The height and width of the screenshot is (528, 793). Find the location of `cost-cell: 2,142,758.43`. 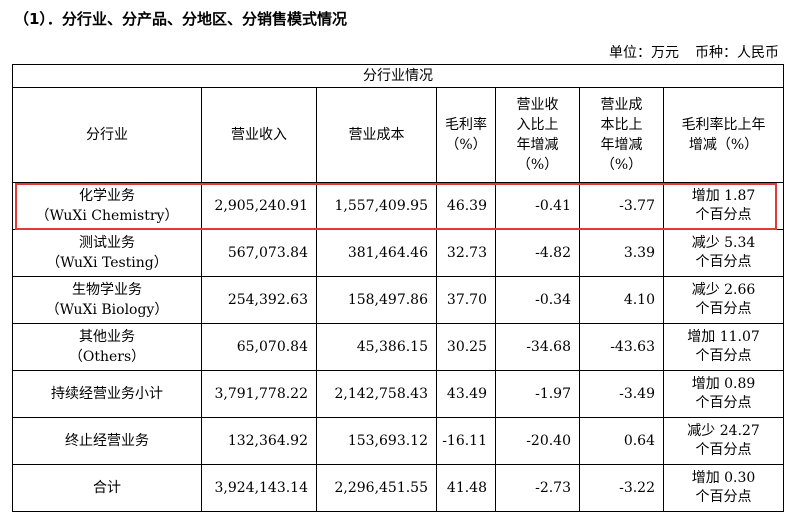

cost-cell: 2,142,758.43 is located at coordinates (376, 394).